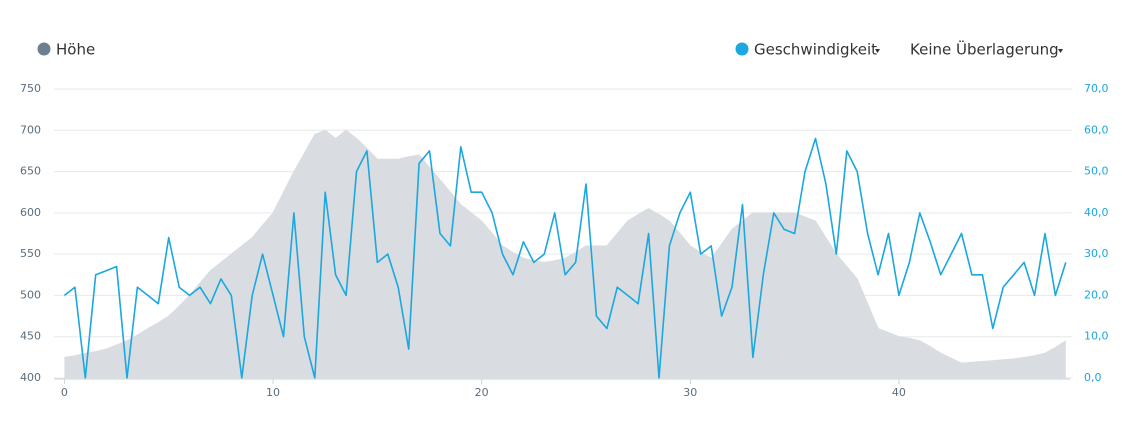 Image resolution: width=1122 pixels, height=424 pixels. Describe the element at coordinates (690, 392) in the screenshot. I see `x-tick-label: 30` at that location.